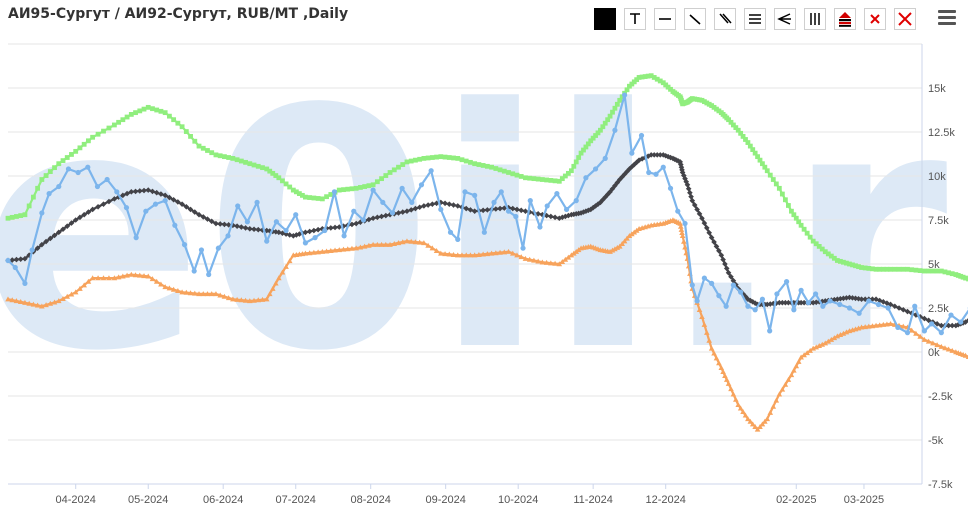  Describe the element at coordinates (785, 19) in the screenshot. I see `fan-lines-icon` at that location.